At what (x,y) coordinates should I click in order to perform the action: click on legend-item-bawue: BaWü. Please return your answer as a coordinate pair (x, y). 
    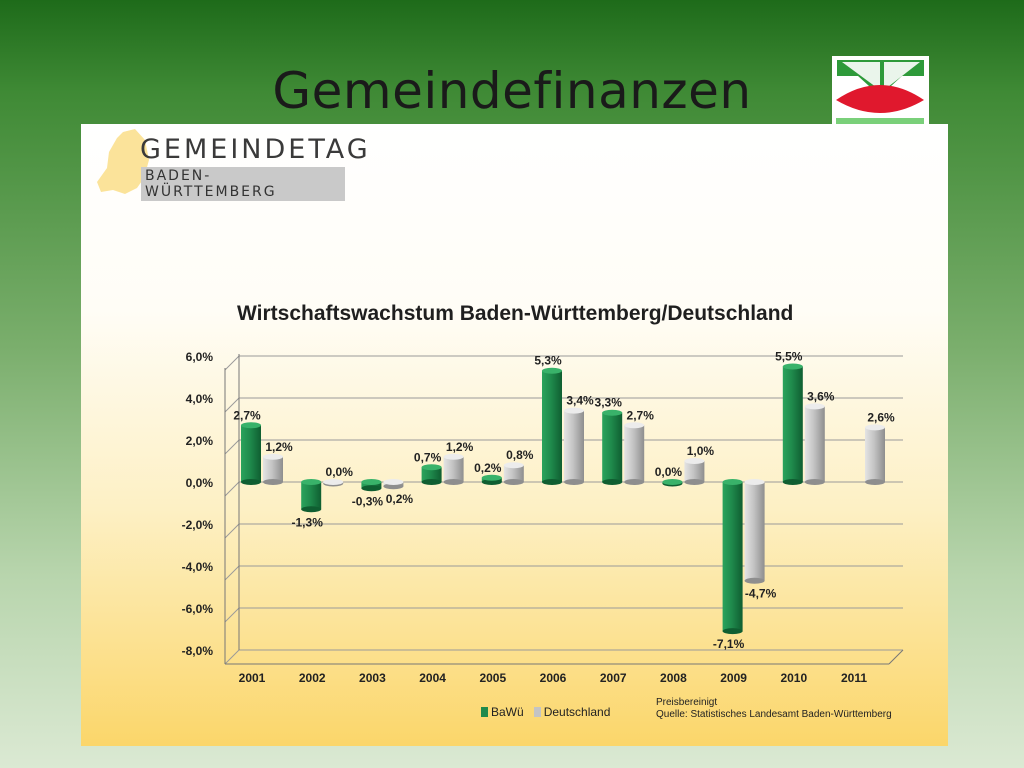
    Looking at the image, I should click on (502, 712).